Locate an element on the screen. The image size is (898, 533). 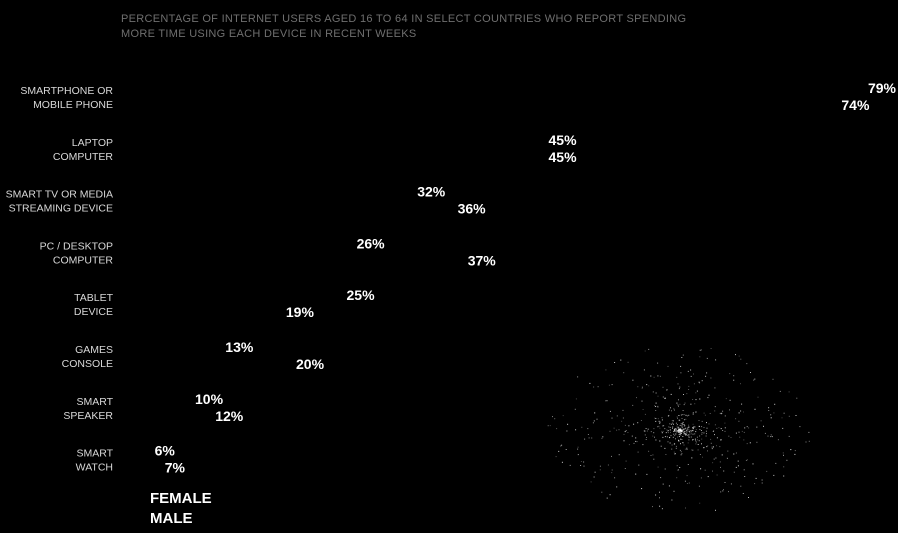
value-label-female-6: 10% is located at coordinates (209, 399).